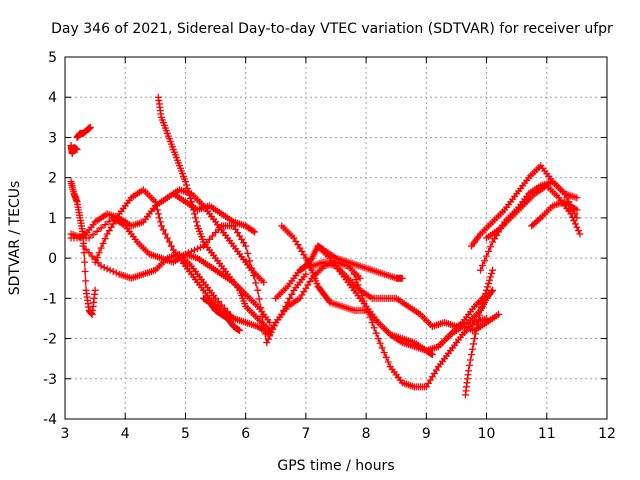 The width and height of the screenshot is (640, 480). I want to click on series-arc-c, so click(83, 248).